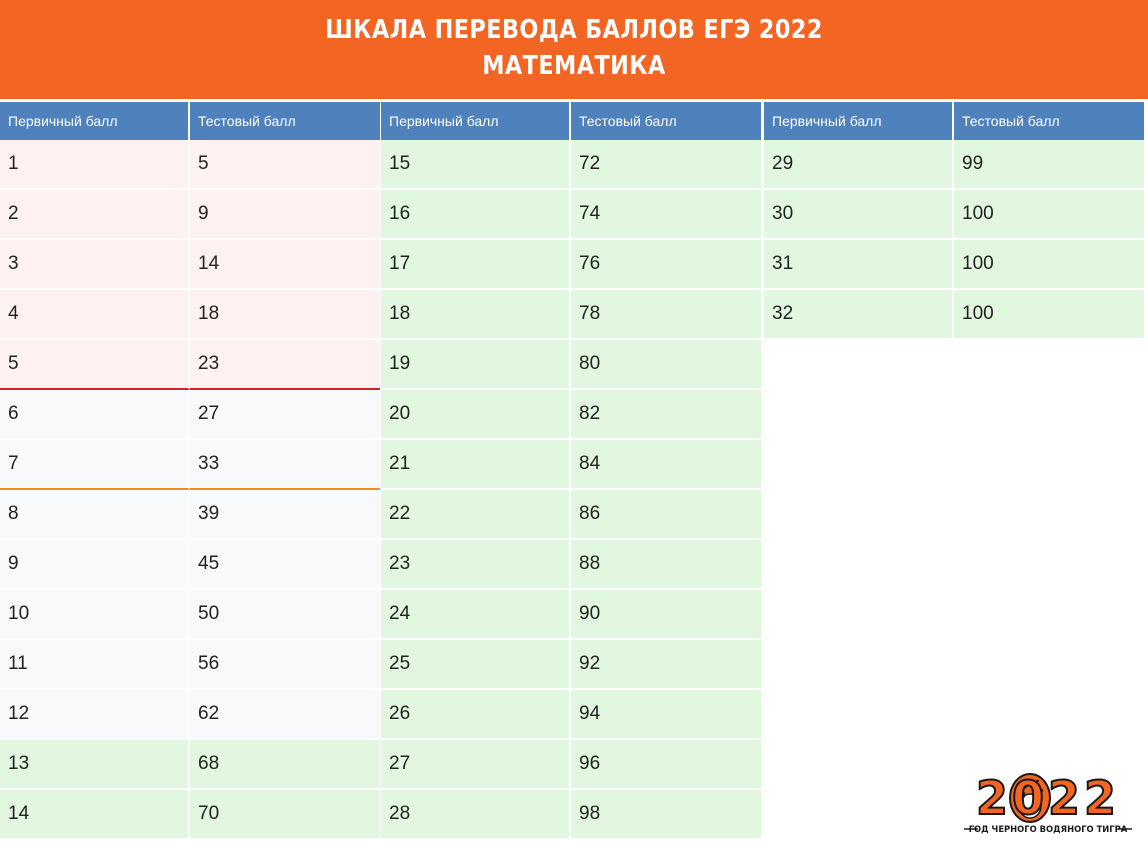 This screenshot has width=1148, height=848. I want to click on table-row: 6 27, so click(190, 415).